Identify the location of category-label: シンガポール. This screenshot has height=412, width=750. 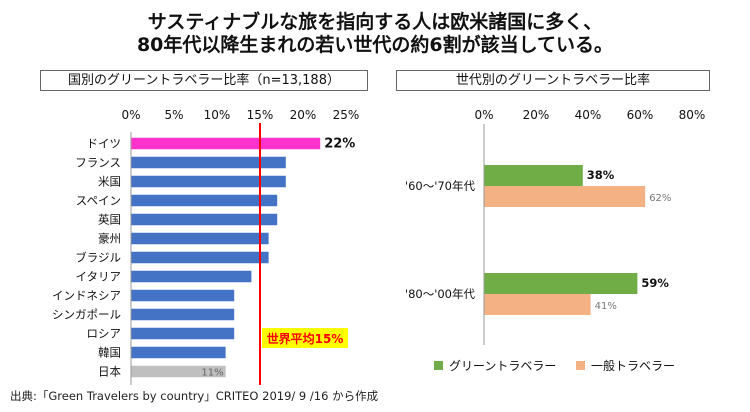
(86, 315).